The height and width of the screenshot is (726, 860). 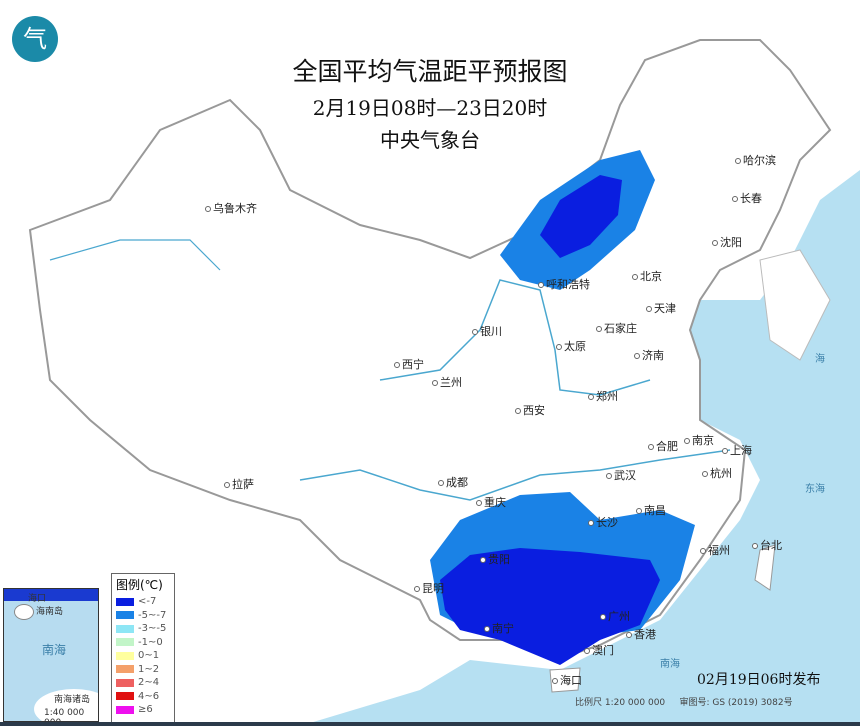 I want to click on legend-item: 1~2, so click(x=143, y=670).